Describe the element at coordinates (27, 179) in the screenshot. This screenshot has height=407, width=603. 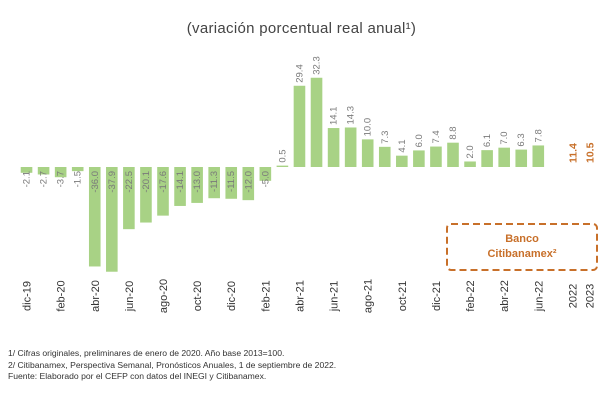
I see `value-label-dic-19: -2.1` at that location.